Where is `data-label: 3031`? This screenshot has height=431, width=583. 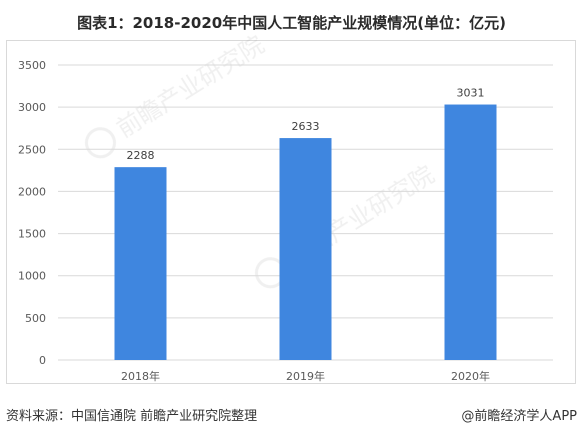
data-label: 3031 is located at coordinates (471, 93).